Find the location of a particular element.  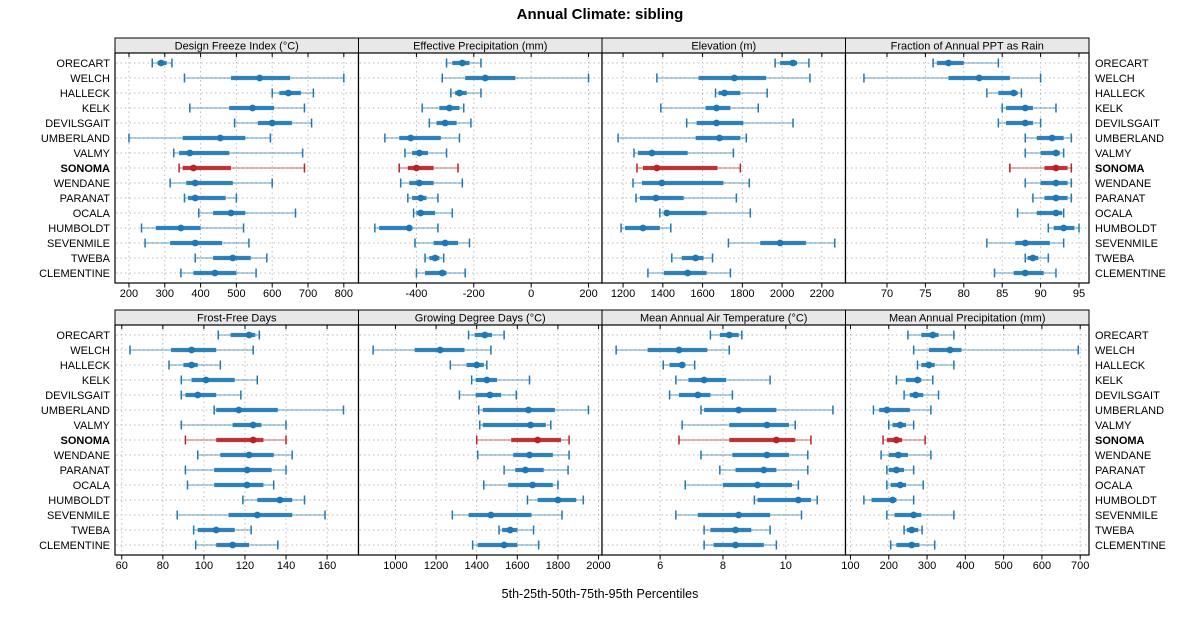

panel-strip-title: Growing Degree Days (°C) is located at coordinates (480, 319).